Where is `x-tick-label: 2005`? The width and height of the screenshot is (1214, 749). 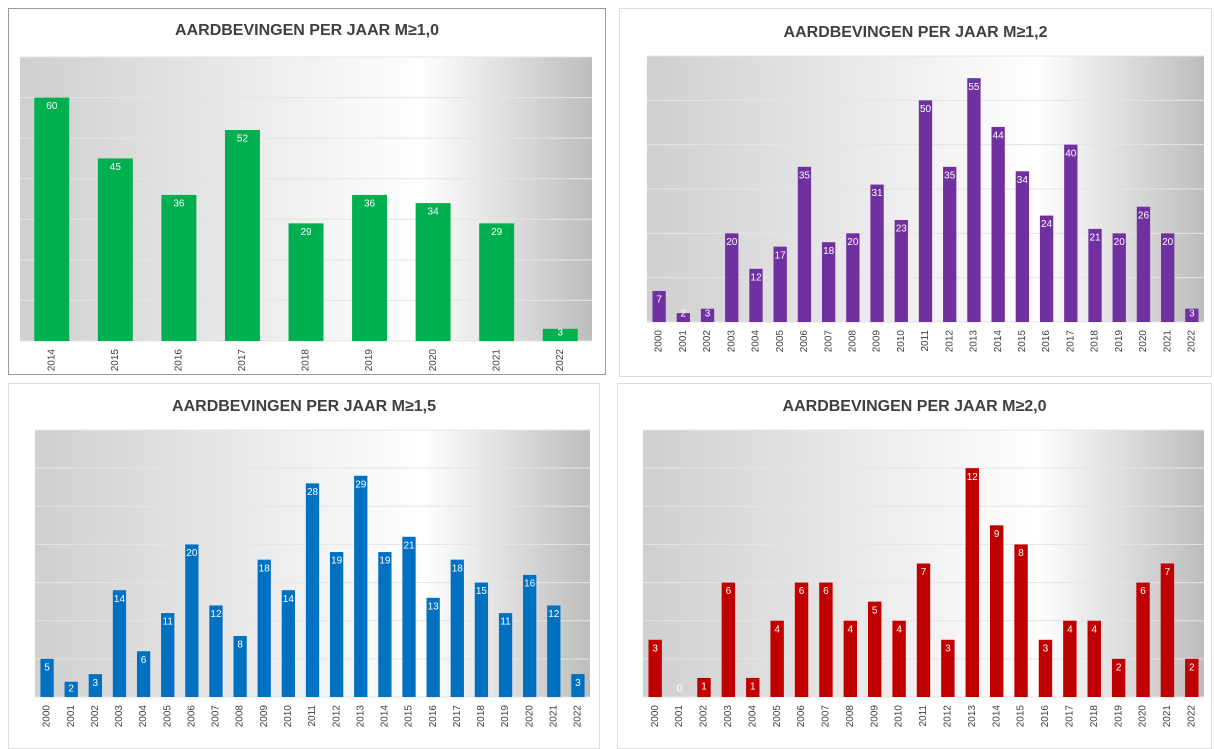 x-tick-label: 2005 is located at coordinates (780, 341).